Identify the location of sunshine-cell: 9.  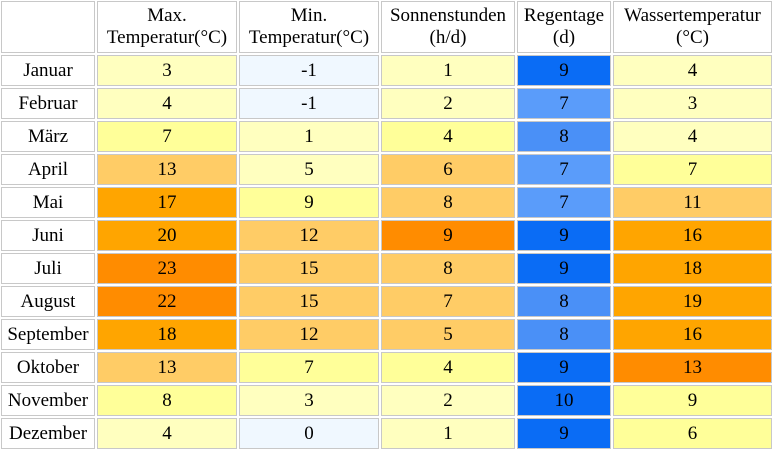
(448, 235).